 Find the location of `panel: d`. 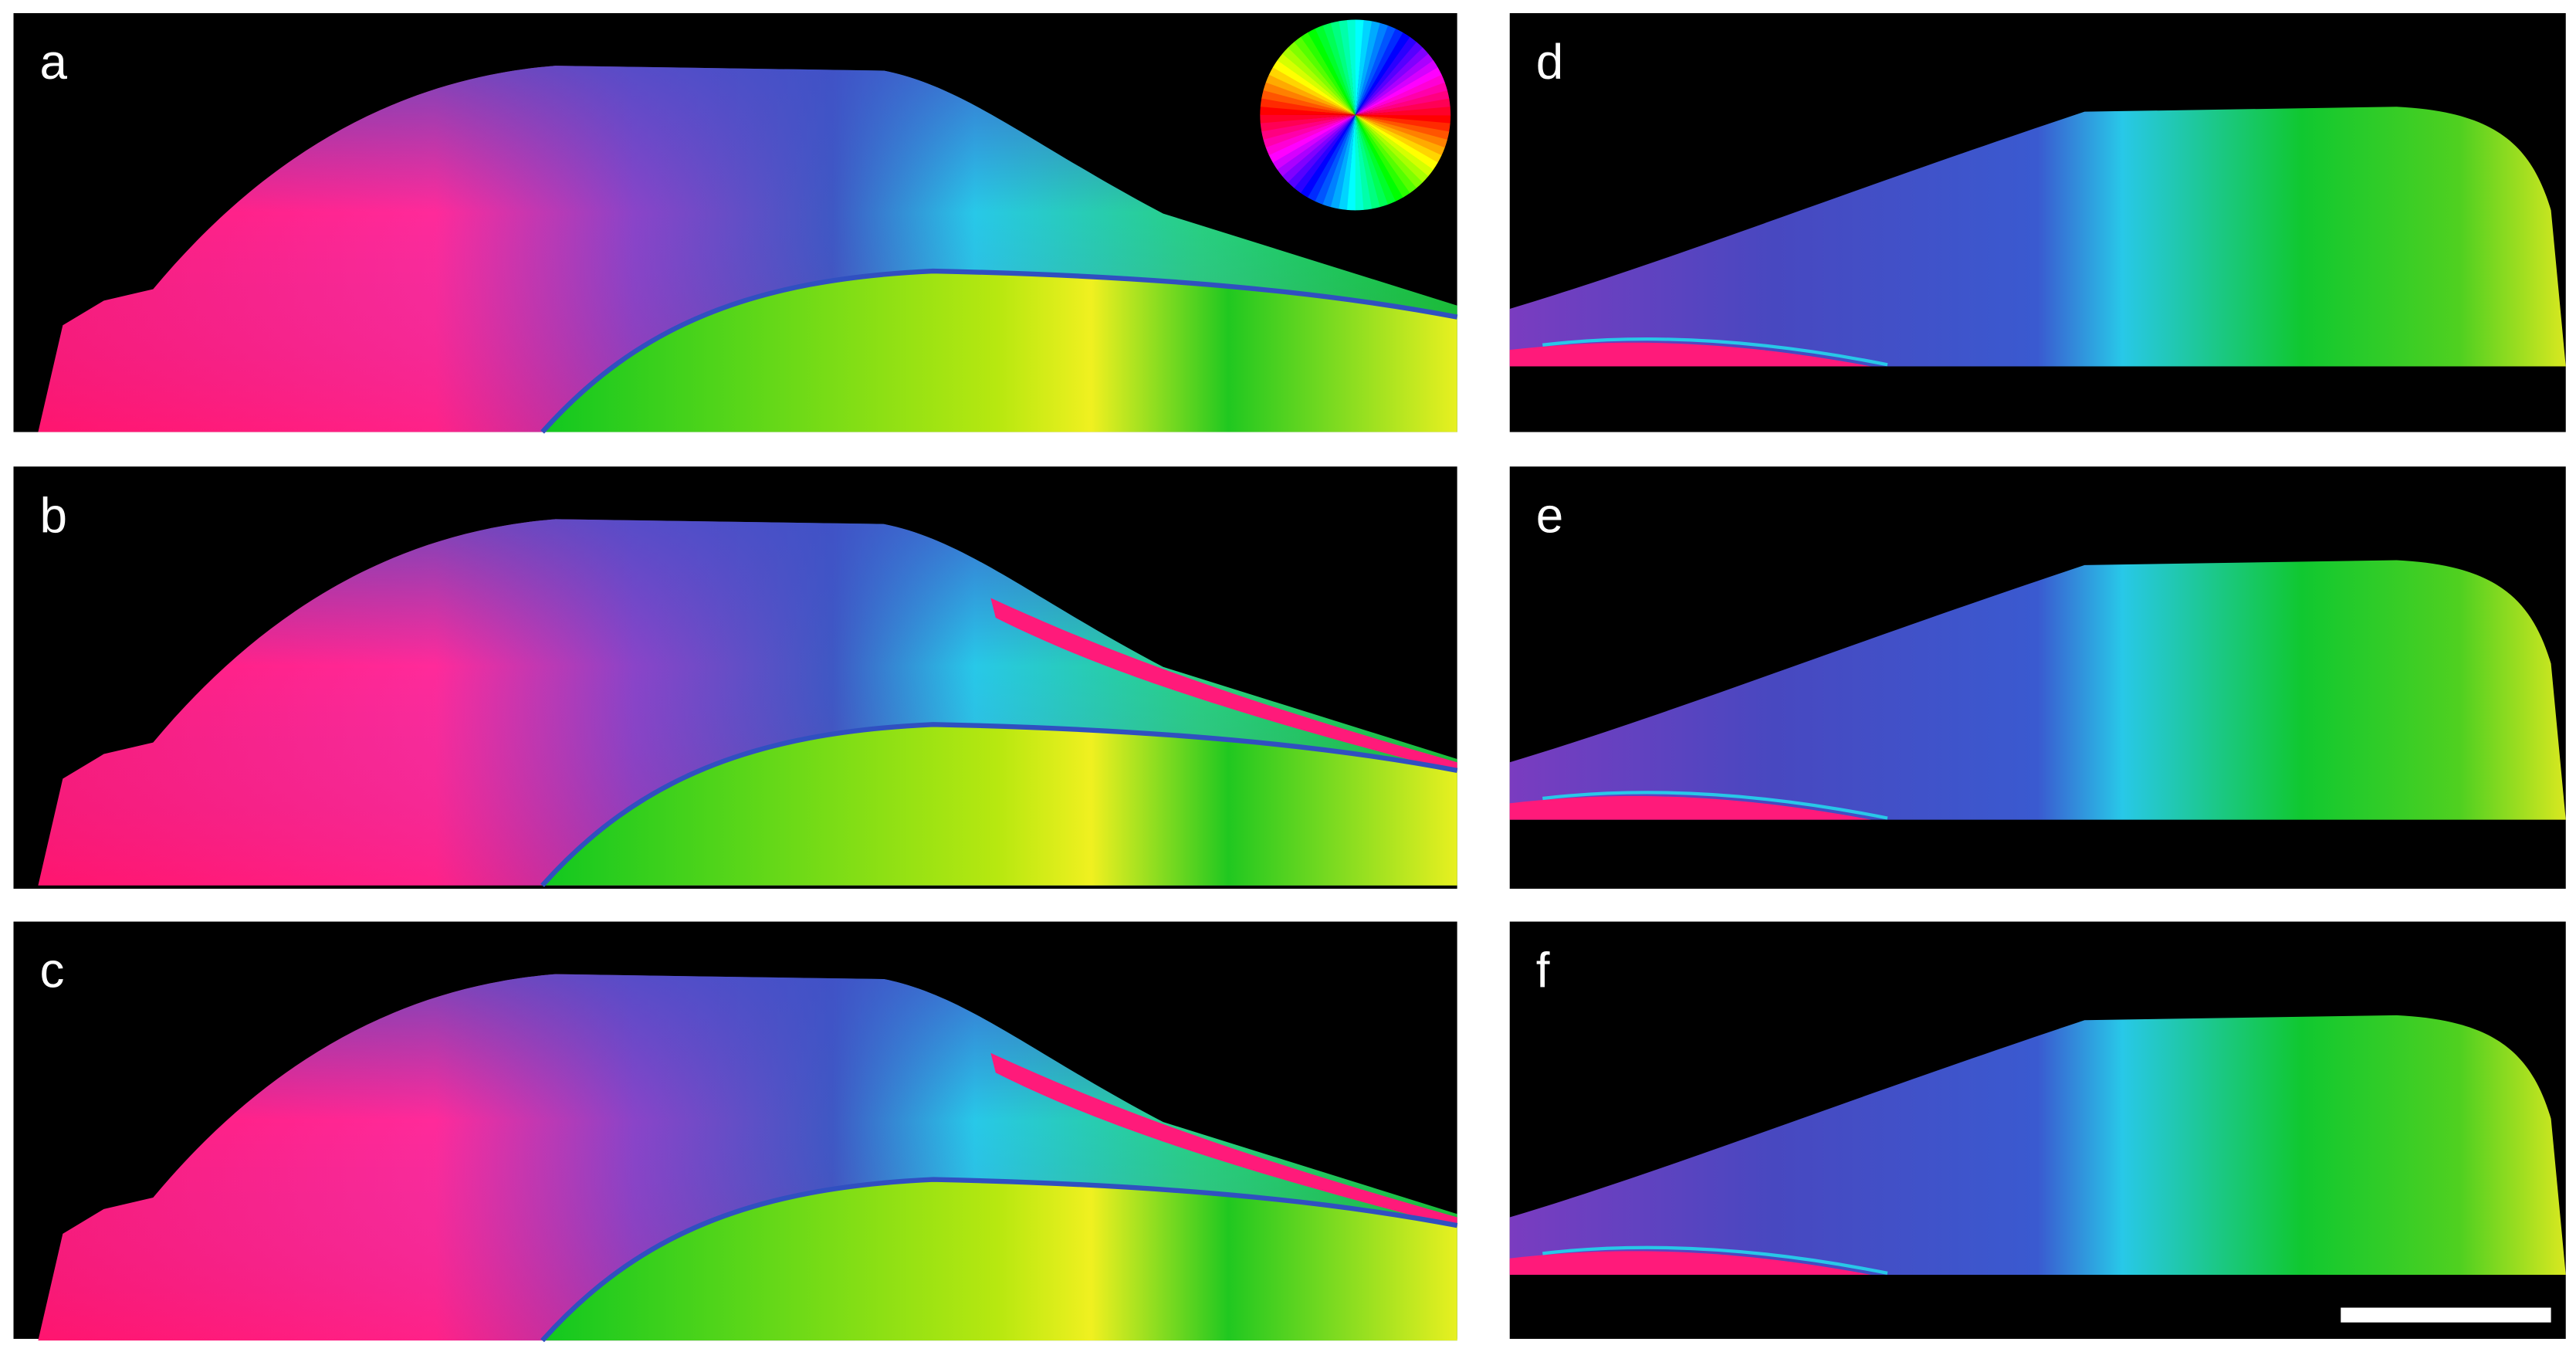

panel: d is located at coordinates (2038, 222).